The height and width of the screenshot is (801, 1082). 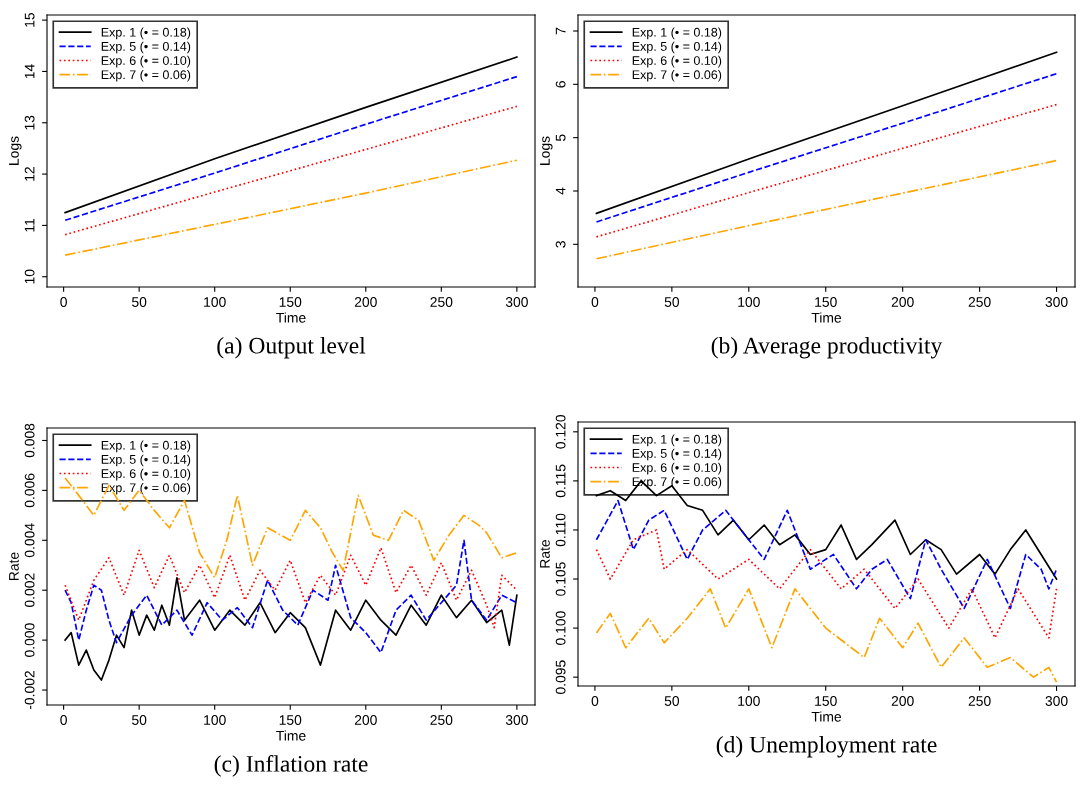 I want to click on y-tick-label: 15, so click(x=29, y=19).